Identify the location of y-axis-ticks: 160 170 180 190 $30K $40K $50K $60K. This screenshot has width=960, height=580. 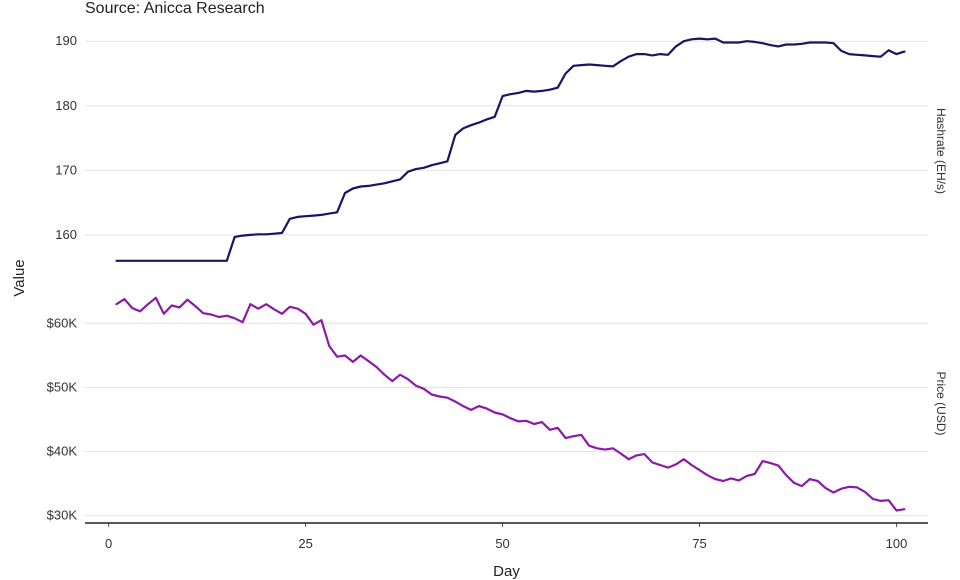
(62, 277).